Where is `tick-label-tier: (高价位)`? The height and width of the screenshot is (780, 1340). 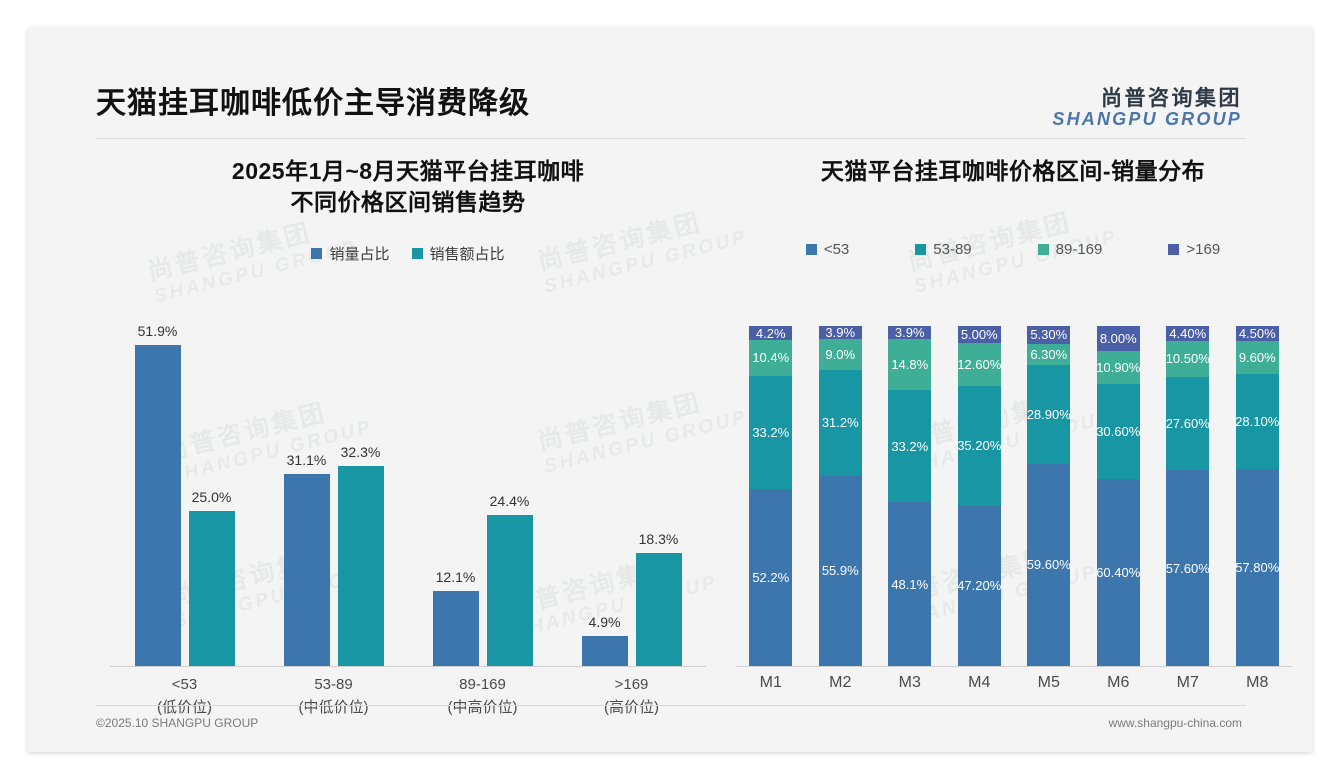 tick-label-tier: (高价位) is located at coordinates (631, 707).